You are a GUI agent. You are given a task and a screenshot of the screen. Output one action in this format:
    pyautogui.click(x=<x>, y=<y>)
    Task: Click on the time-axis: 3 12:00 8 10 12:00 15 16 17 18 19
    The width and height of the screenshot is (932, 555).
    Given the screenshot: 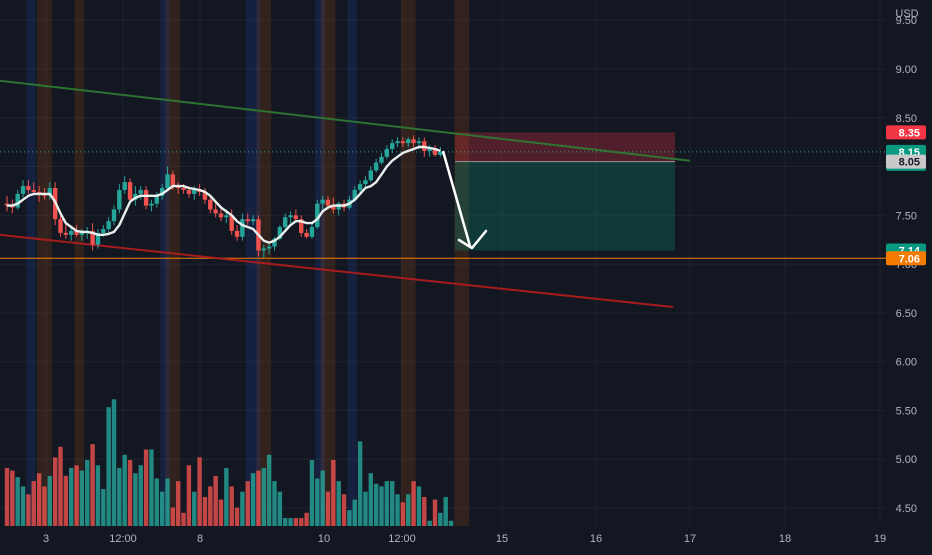 What is the action you would take?
    pyautogui.click(x=466, y=538)
    